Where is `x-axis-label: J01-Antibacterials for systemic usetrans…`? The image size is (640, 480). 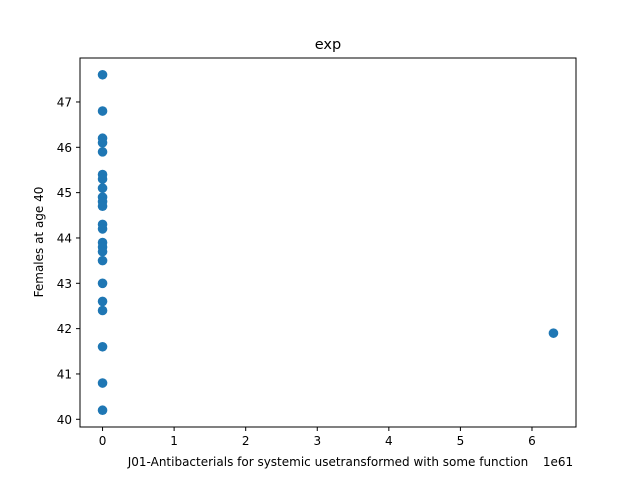 x-axis-label: J01-Antibacterials for systemic usetrans… is located at coordinates (328, 462).